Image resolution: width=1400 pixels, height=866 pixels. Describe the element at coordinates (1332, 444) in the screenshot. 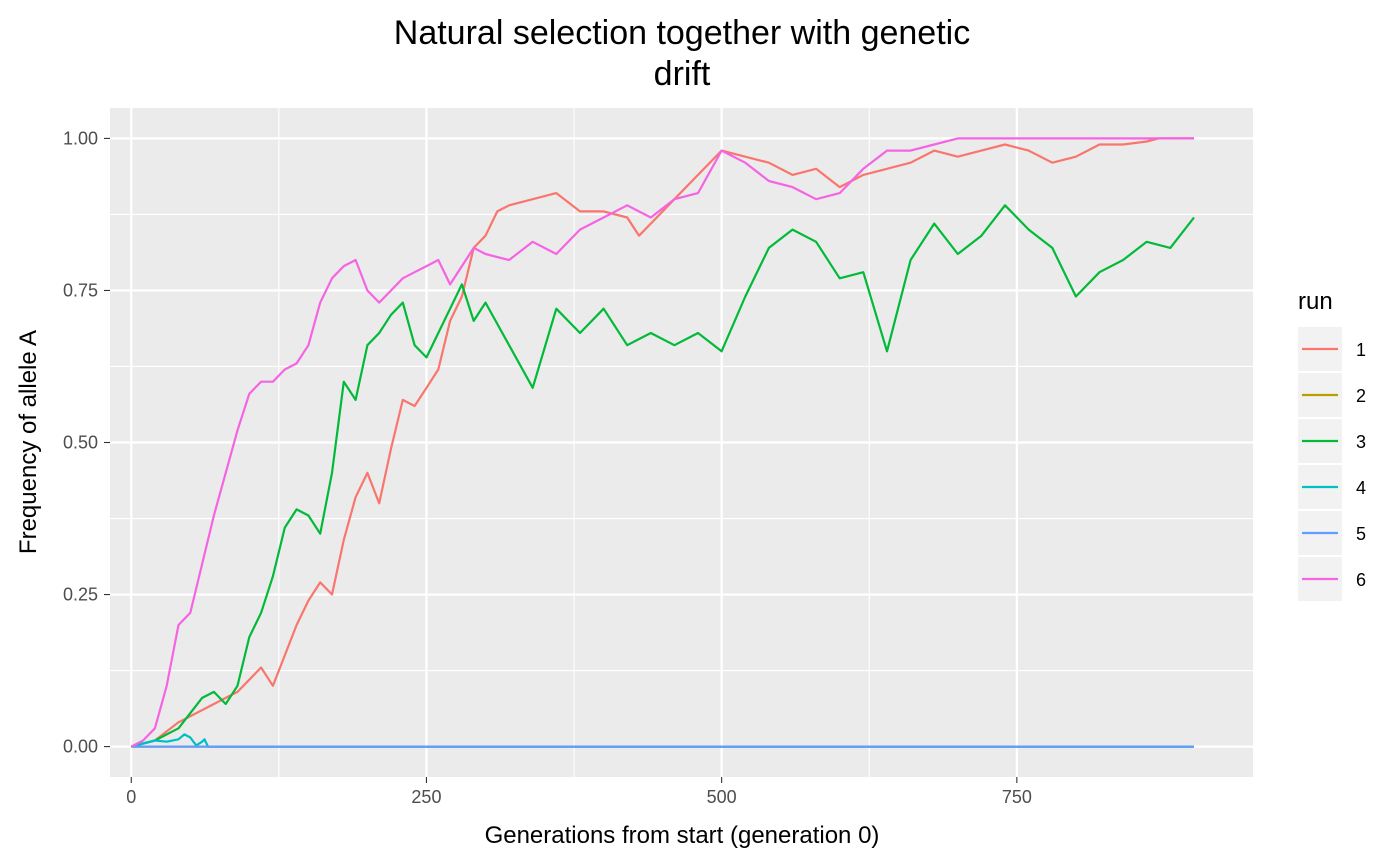

I see `legend: run 1 2 3 4 5 6` at that location.